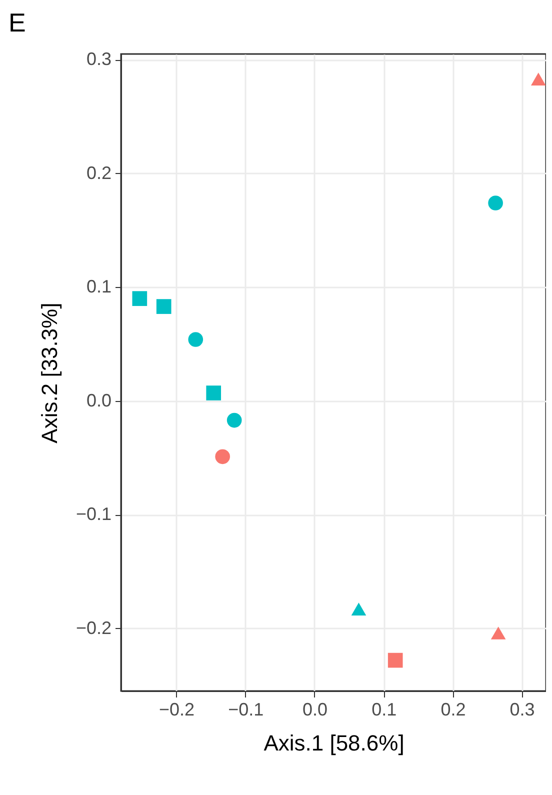 This screenshot has height=795, width=552. I want to click on y-tick-label: −0.2, so click(94, 628).